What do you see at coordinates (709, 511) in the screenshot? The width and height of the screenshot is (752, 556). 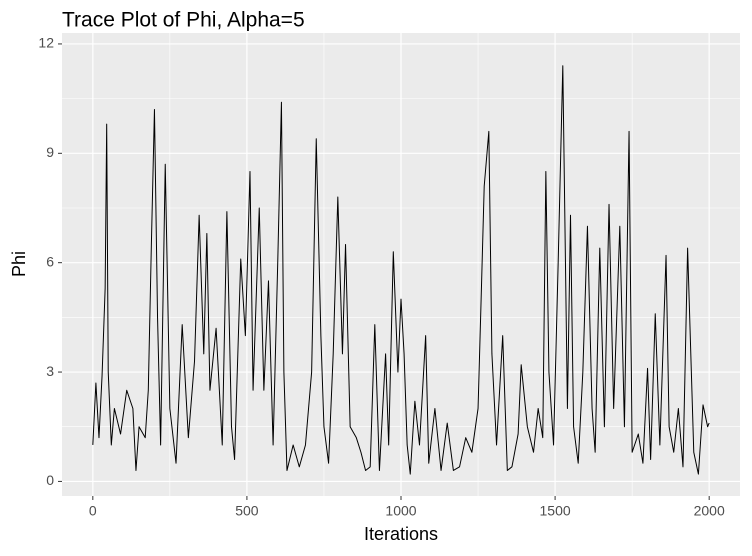 I see `x-tick-label: 2000` at bounding box center [709, 511].